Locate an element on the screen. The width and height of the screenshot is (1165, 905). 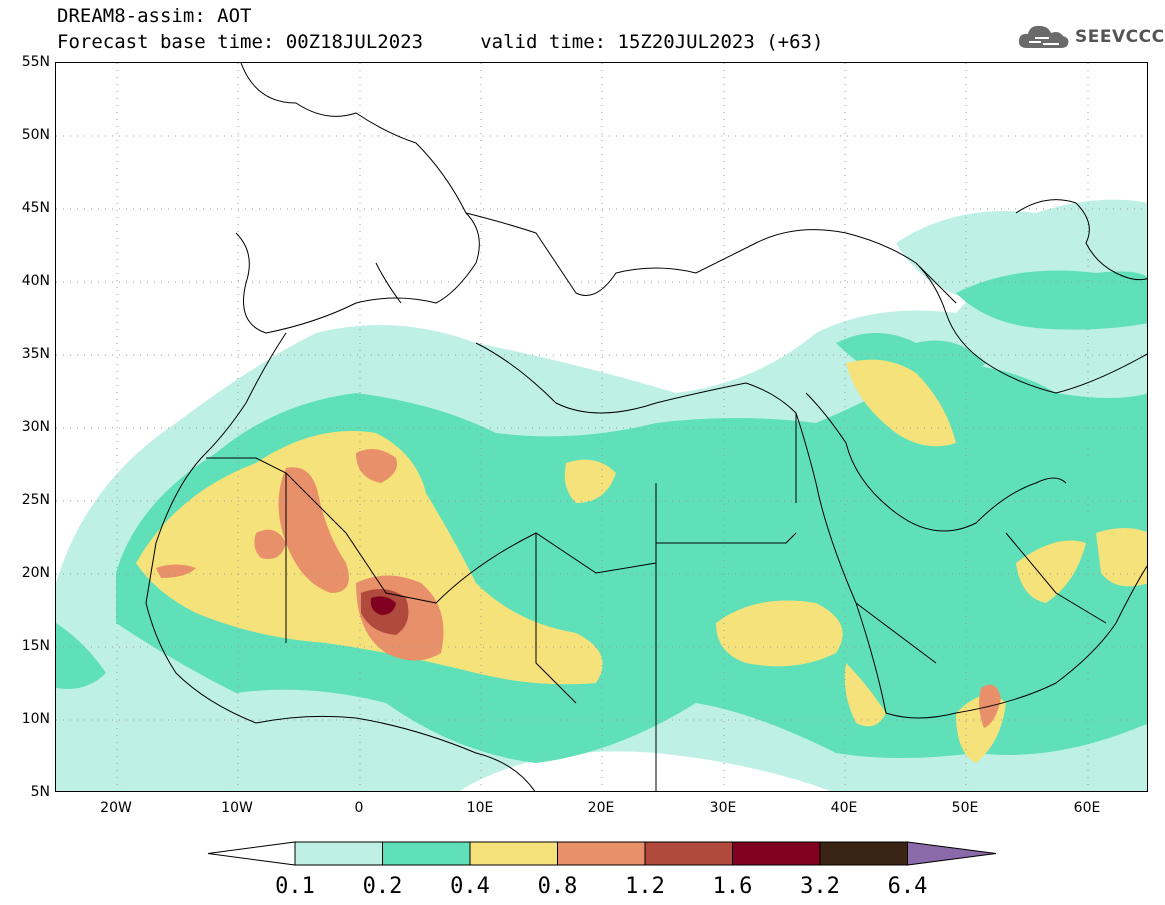
map-title: DREAM8-assim: AOT is located at coordinates (154, 16).